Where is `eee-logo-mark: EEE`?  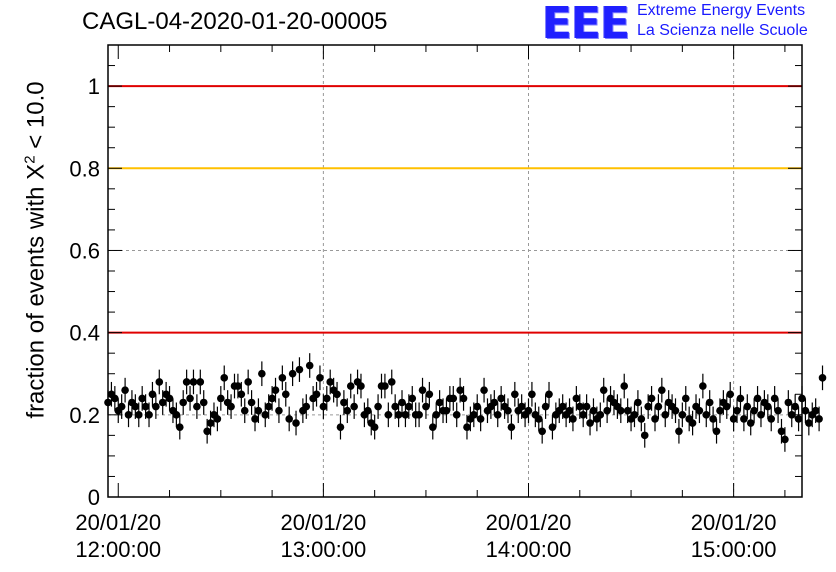
eee-logo-mark: EEE is located at coordinates (586, 24).